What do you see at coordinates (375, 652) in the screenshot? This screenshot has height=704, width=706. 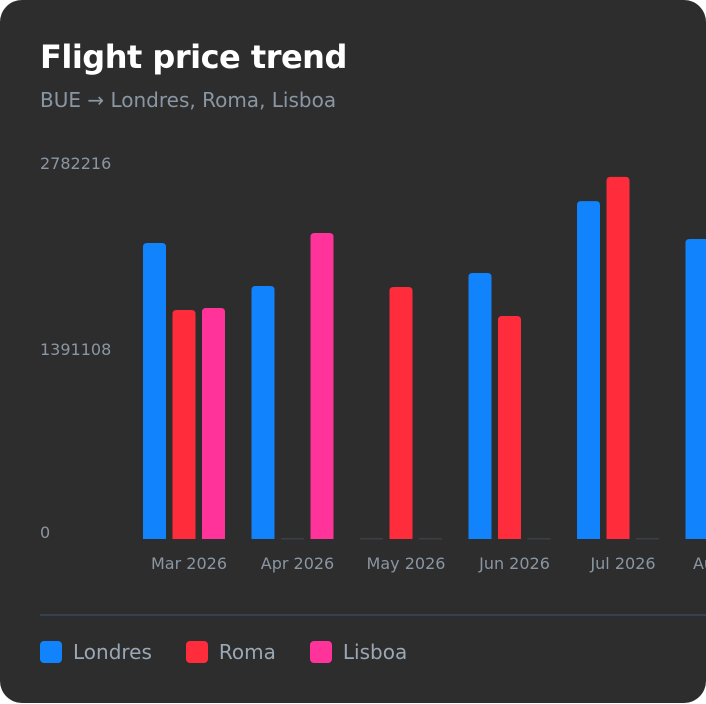 I see `legend-label: Lisboa` at bounding box center [375, 652].